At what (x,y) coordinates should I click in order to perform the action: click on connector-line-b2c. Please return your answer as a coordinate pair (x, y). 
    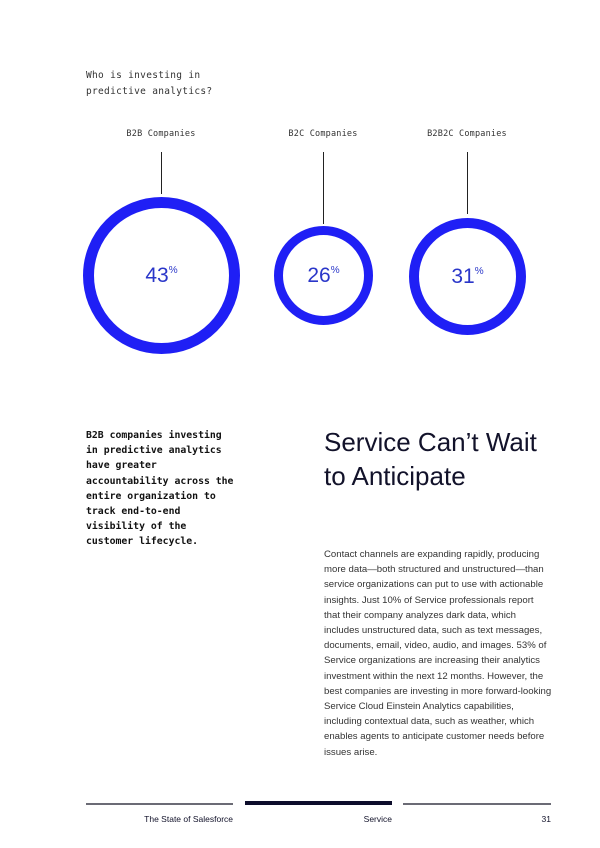
    Looking at the image, I should click on (324, 188).